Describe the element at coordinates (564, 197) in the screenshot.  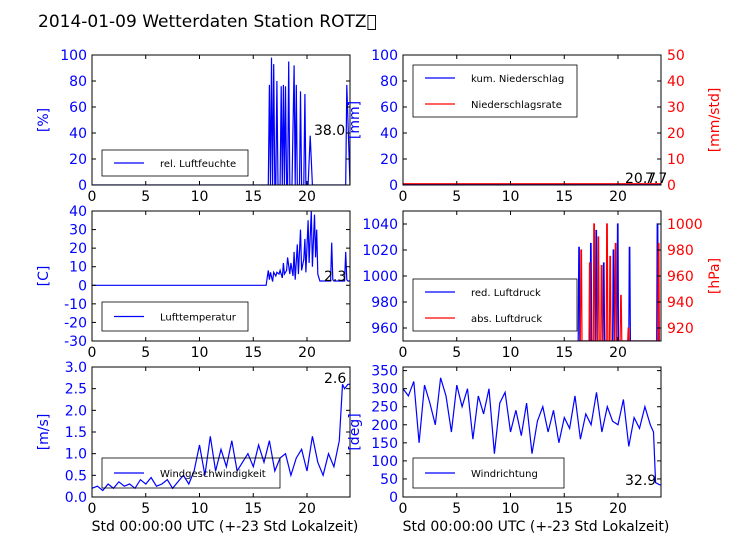
I see `x-tick-label-precipitation: 15` at that location.